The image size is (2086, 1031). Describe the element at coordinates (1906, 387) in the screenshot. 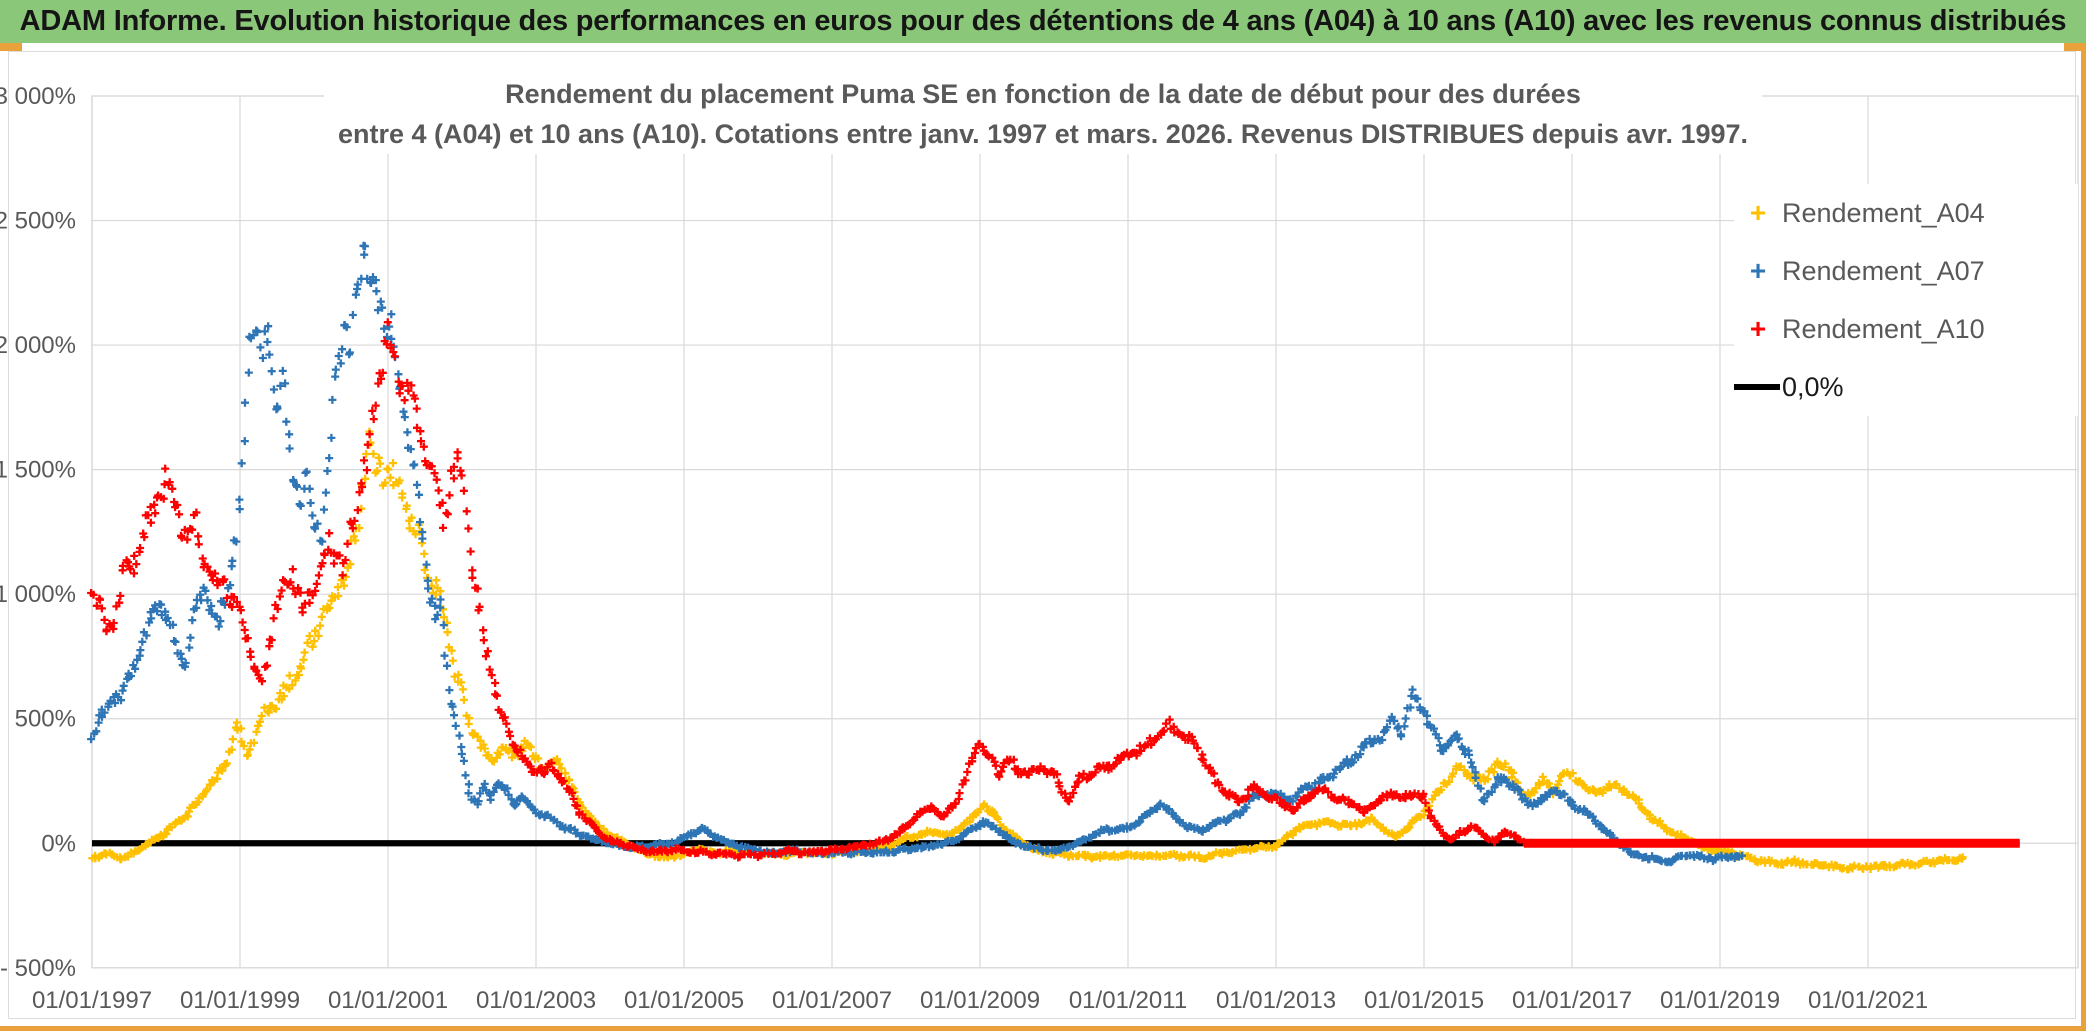

I see `legend-item-4: 0,0%` at that location.